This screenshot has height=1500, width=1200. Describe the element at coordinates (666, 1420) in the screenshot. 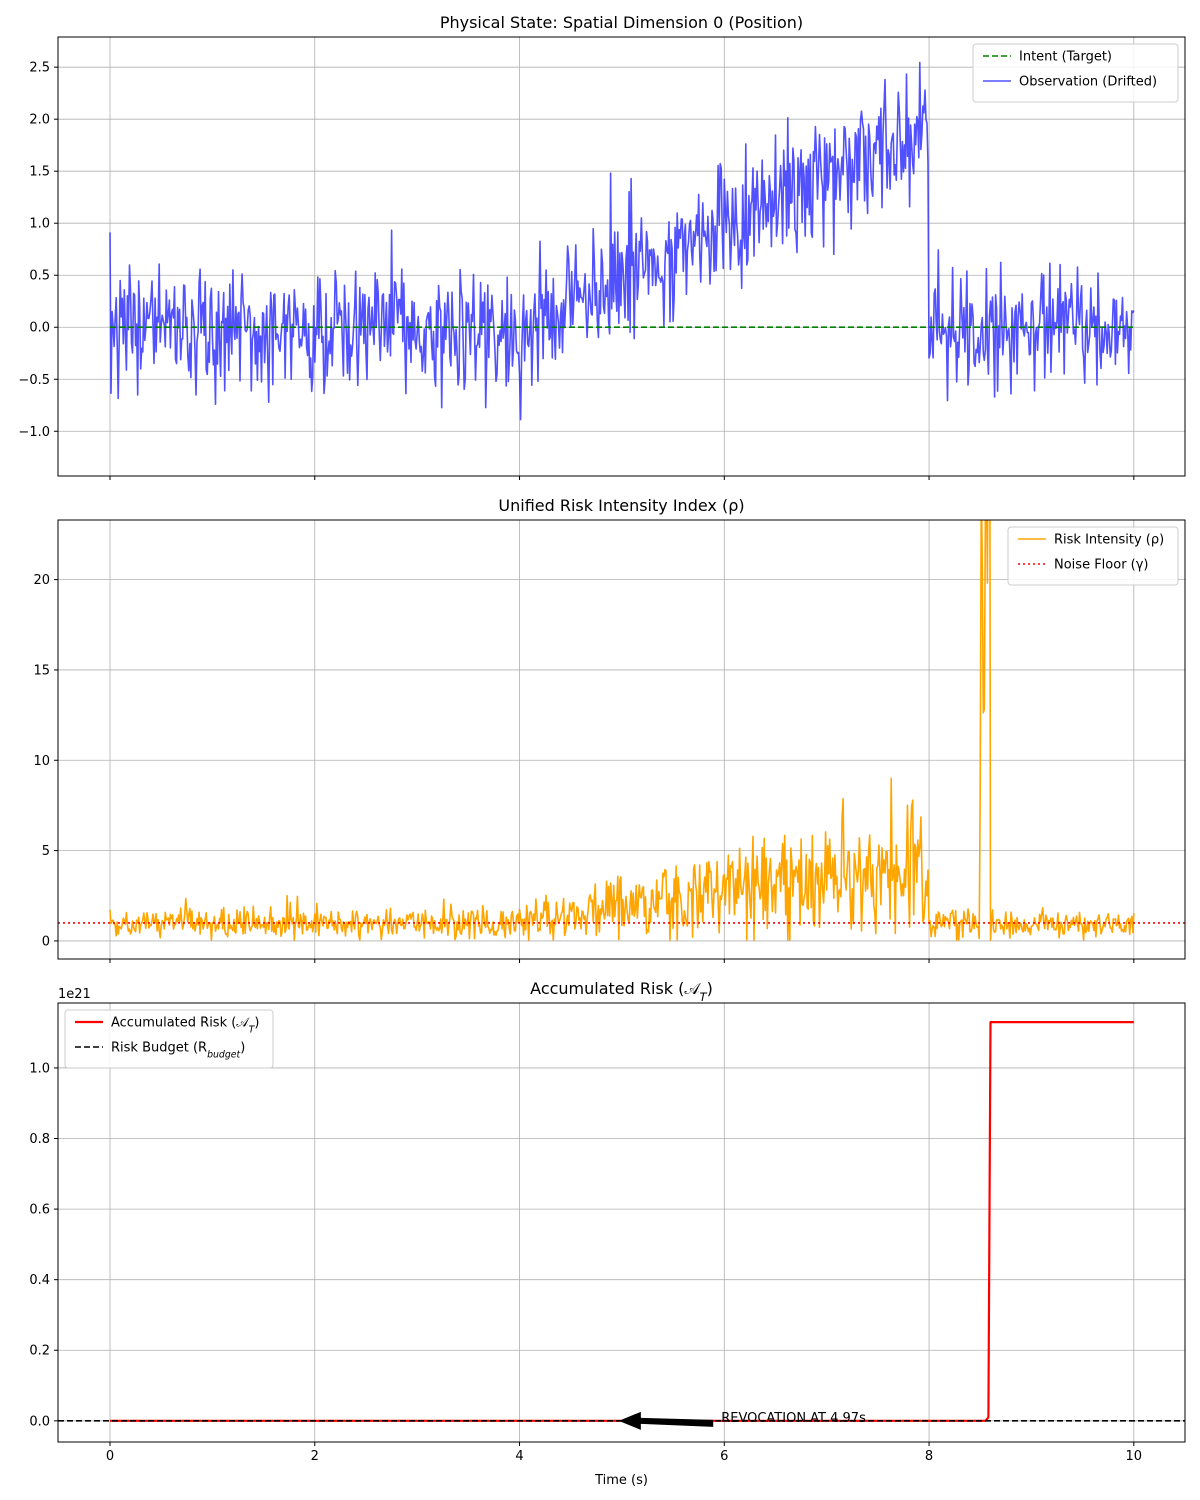

I see `annotation-arrow` at that location.